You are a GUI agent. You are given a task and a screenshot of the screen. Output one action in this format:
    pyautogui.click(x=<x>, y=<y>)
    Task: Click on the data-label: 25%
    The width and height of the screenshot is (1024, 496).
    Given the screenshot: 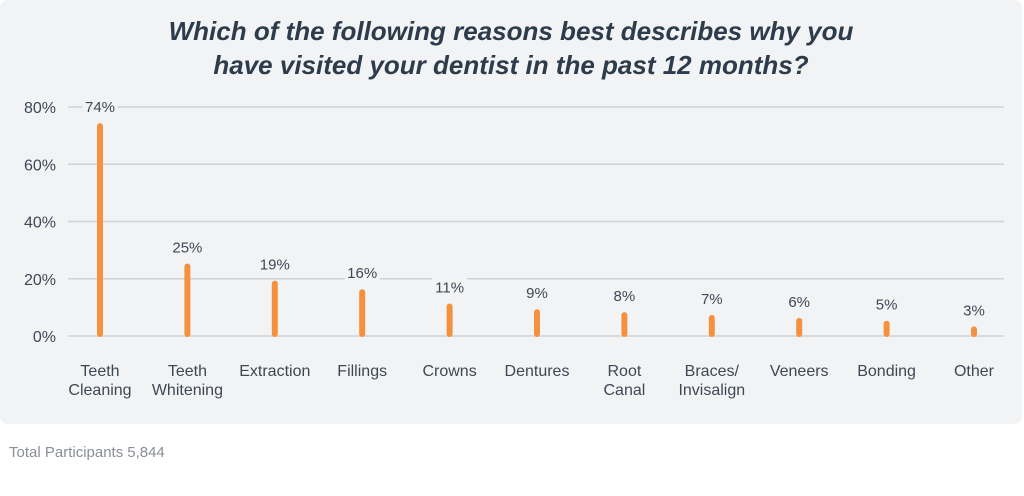 What is the action you would take?
    pyautogui.click(x=187, y=247)
    